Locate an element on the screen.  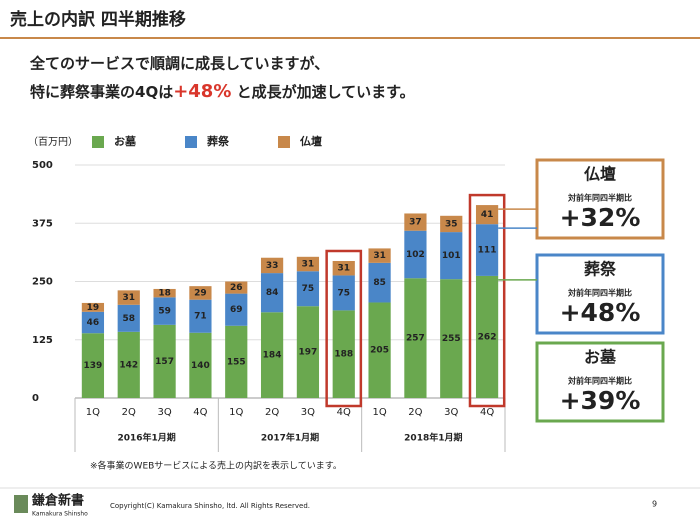
value-label: 46 is located at coordinates (93, 323).